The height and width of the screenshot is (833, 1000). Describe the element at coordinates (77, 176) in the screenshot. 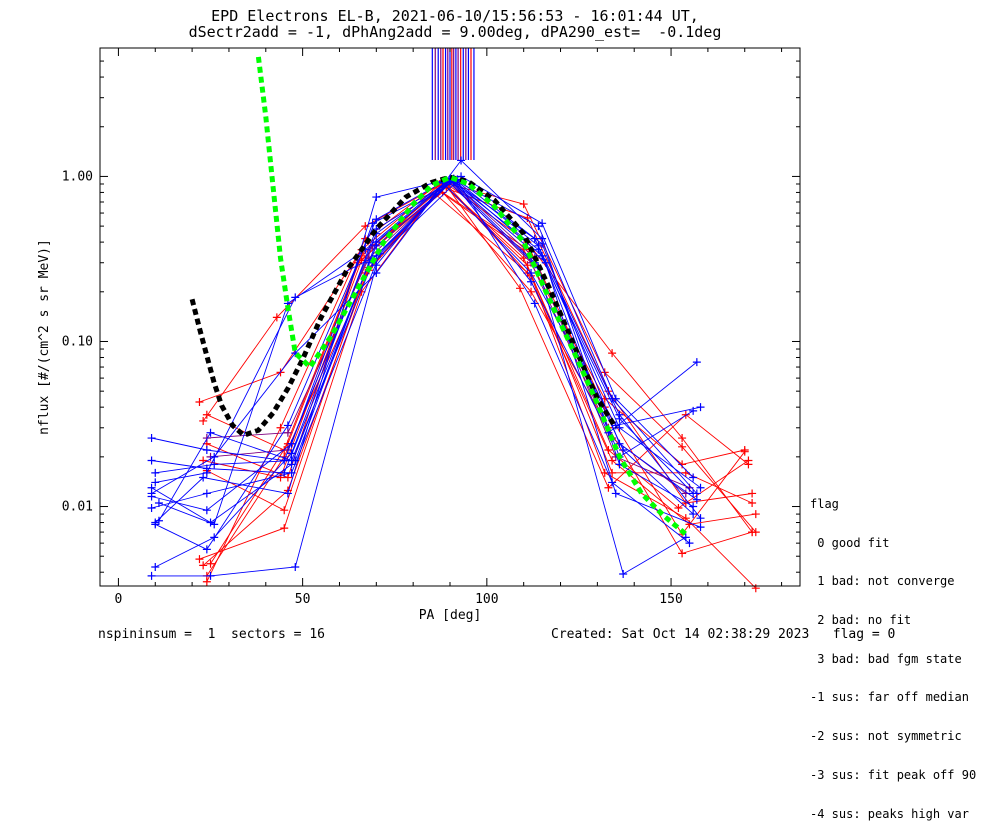

I see `y-tick-label: 1.00` at that location.